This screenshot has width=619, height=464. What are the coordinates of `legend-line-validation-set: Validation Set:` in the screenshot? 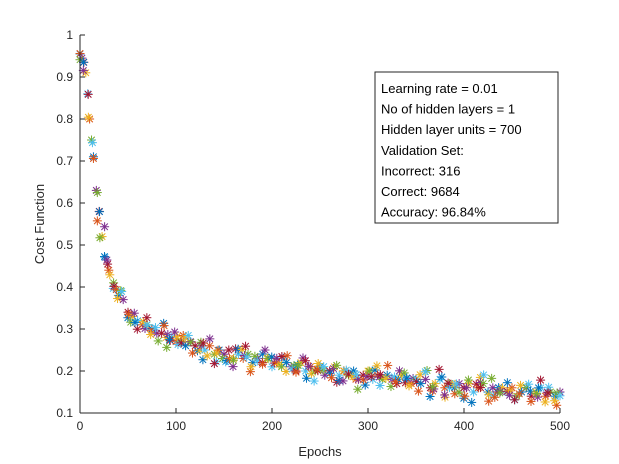 It's located at (422, 150).